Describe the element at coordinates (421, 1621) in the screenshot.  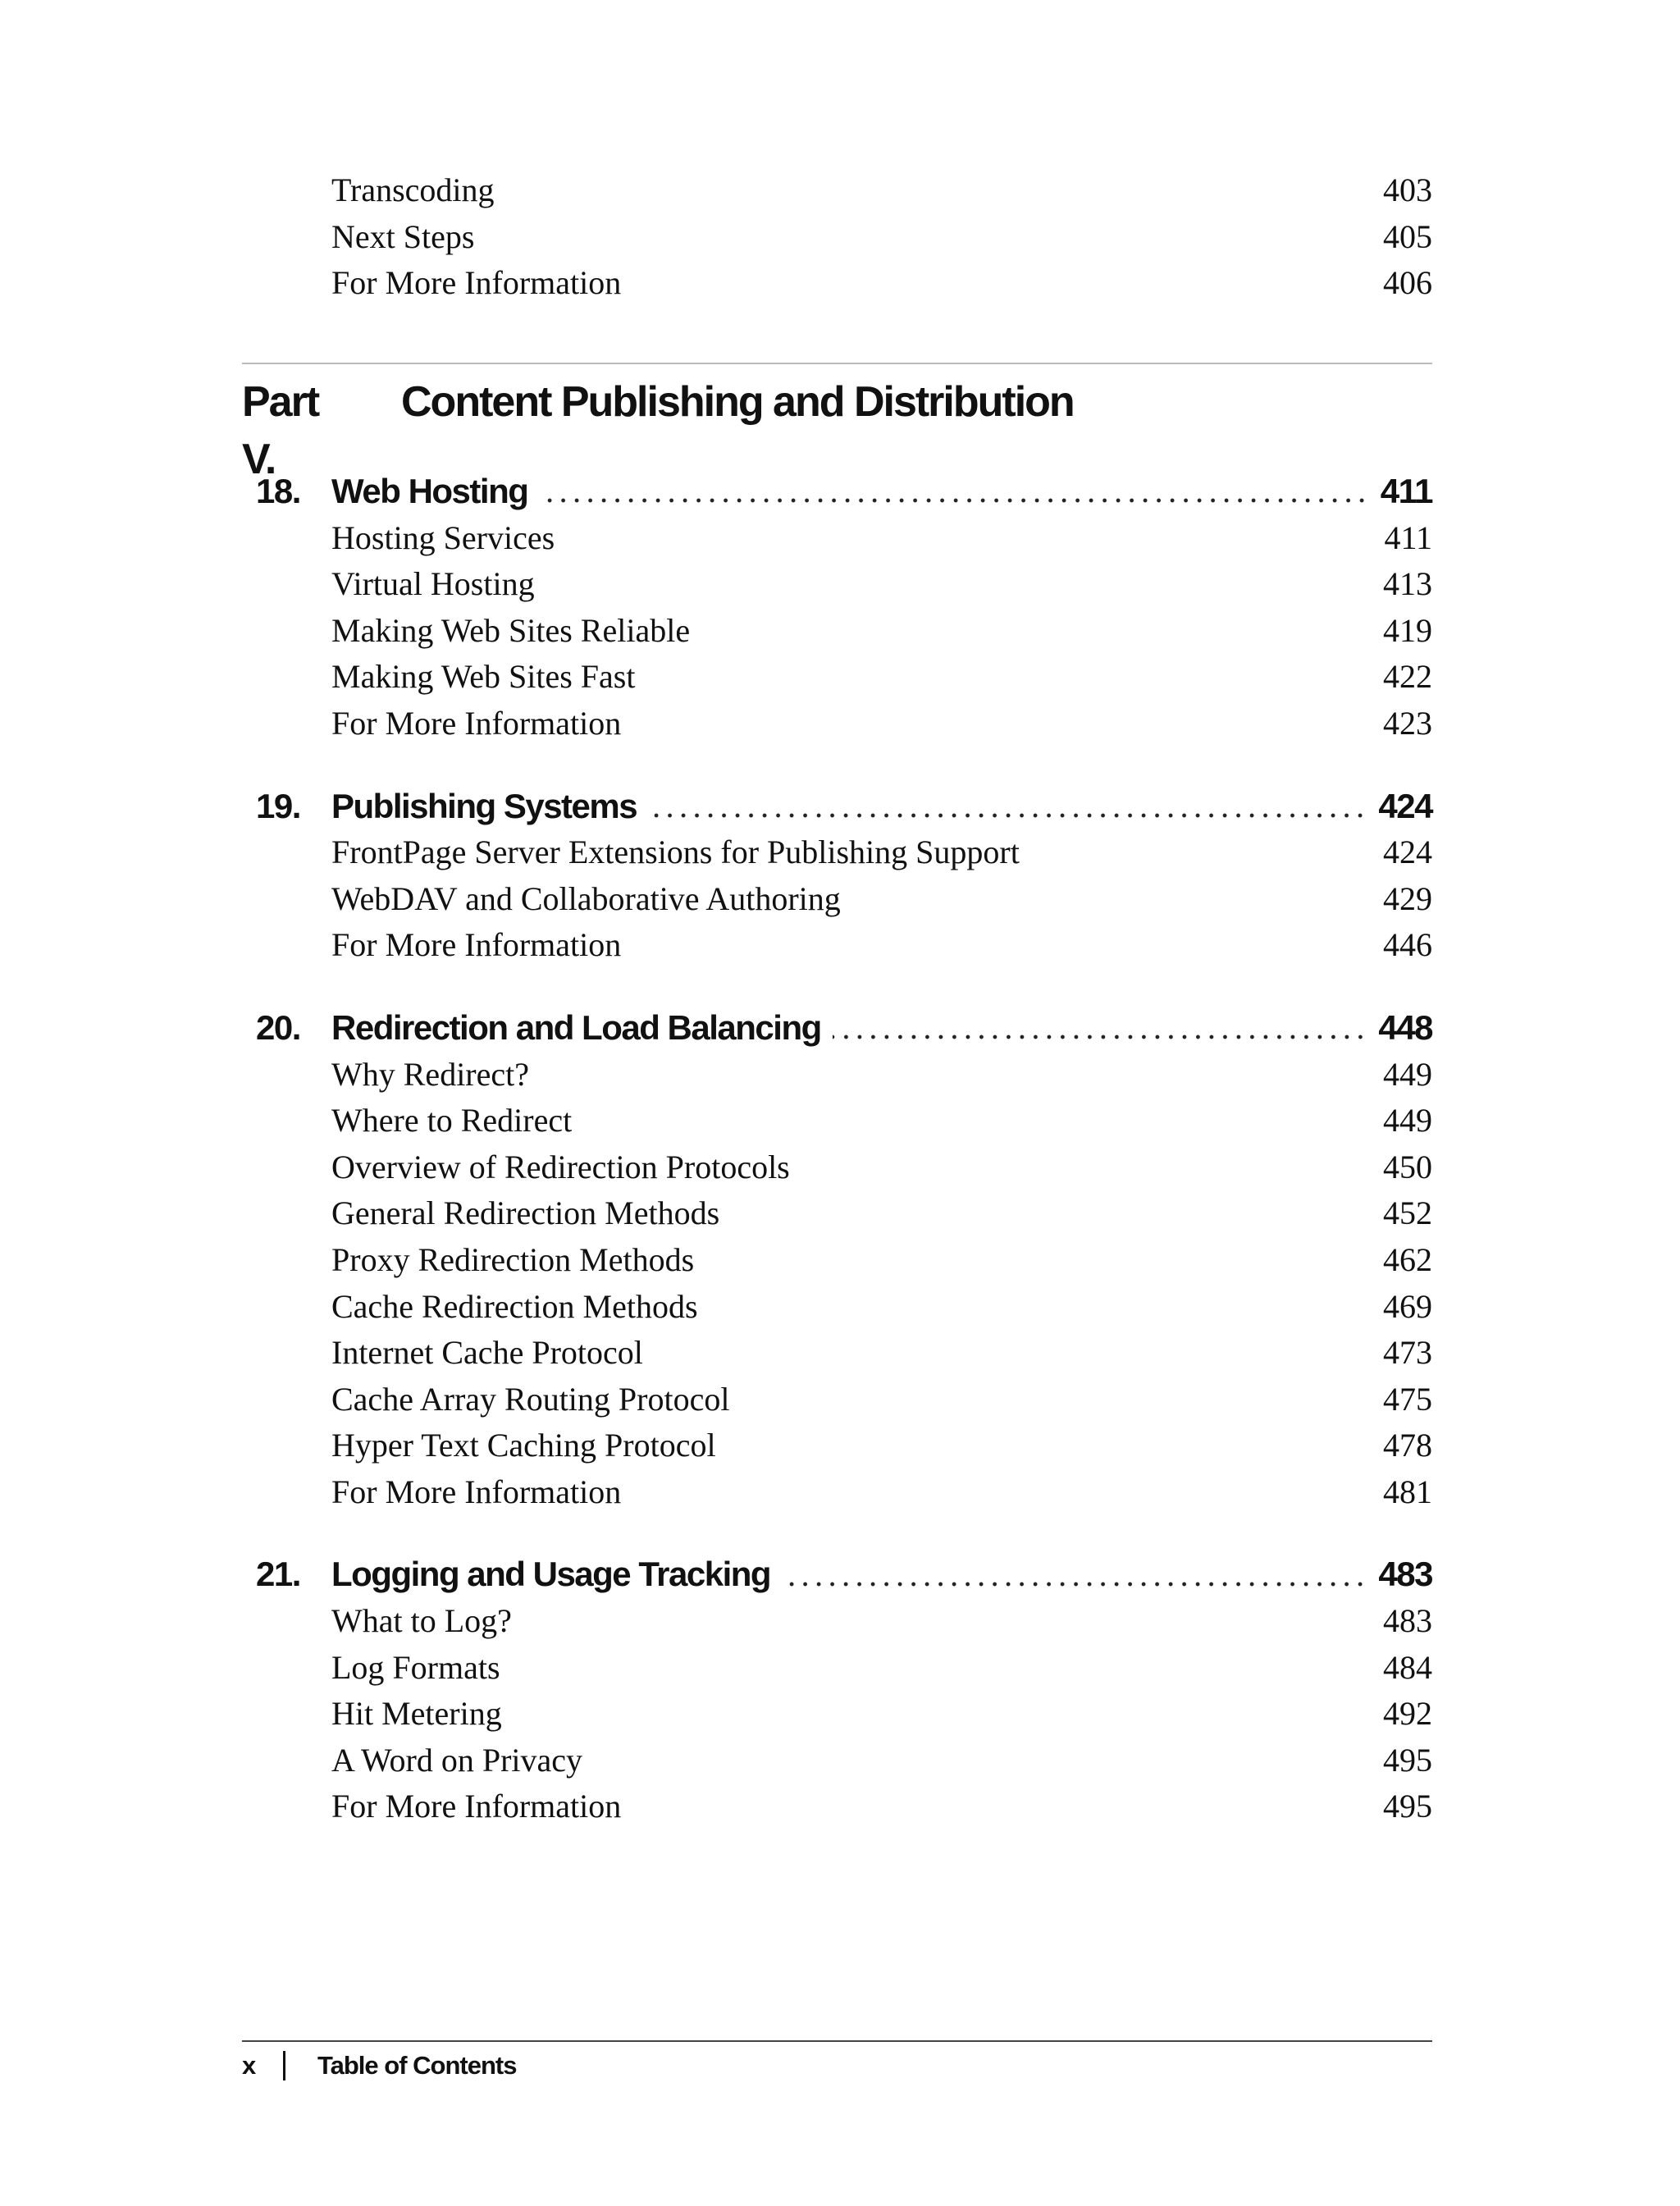
I see `entry-title: What to Log?` at that location.